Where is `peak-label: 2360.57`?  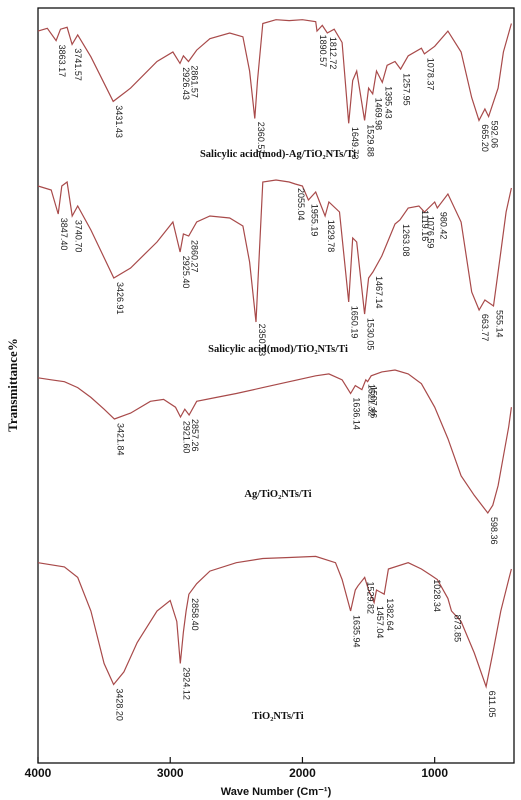
peak-label: 2360.57 is located at coordinates (261, 138).